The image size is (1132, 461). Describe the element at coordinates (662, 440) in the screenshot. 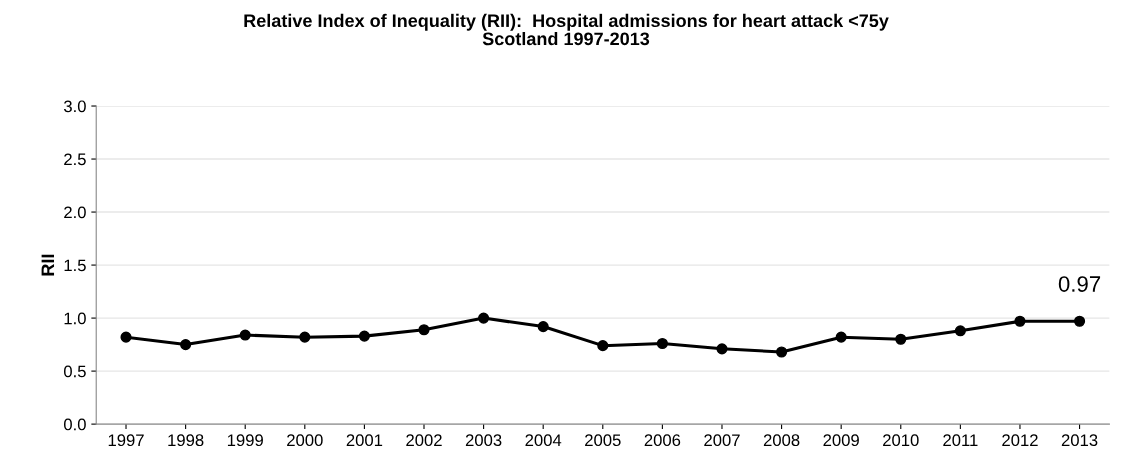

I see `x-tick-label: 2006` at that location.